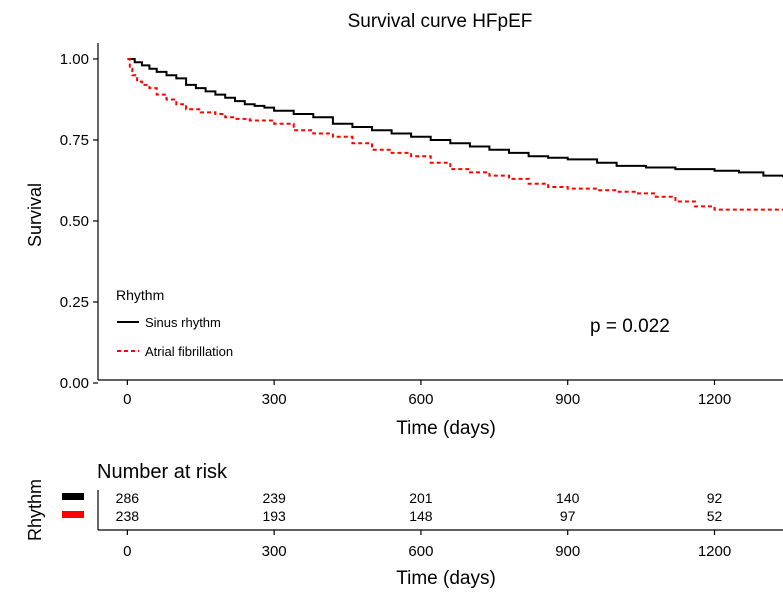 The width and height of the screenshot is (783, 600). I want to click on legend-label-atrial-fibrillation: Atrial fibrillation, so click(189, 351).